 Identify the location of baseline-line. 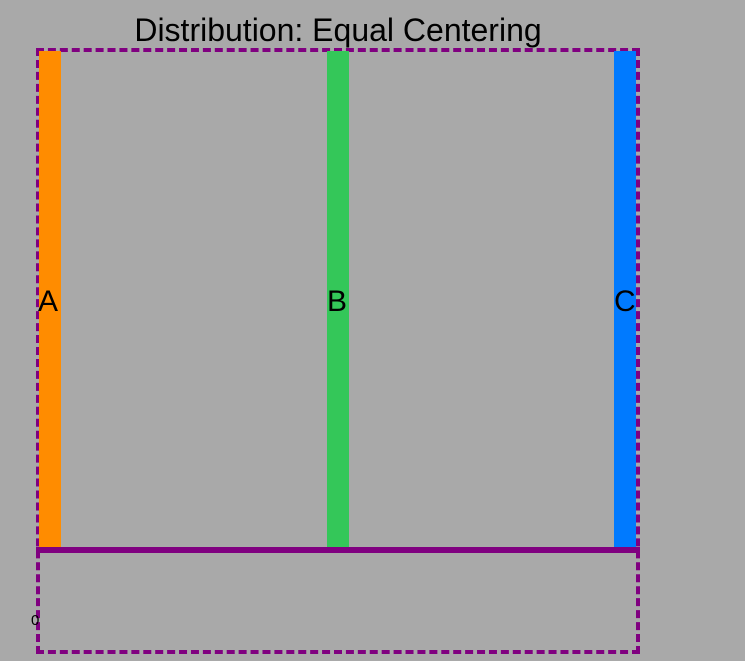
(338, 550).